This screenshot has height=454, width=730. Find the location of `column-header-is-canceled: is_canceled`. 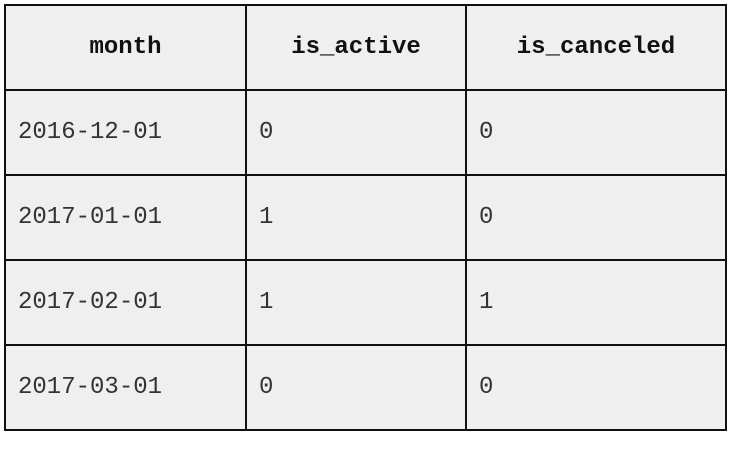

column-header-is-canceled: is_canceled is located at coordinates (596, 47).